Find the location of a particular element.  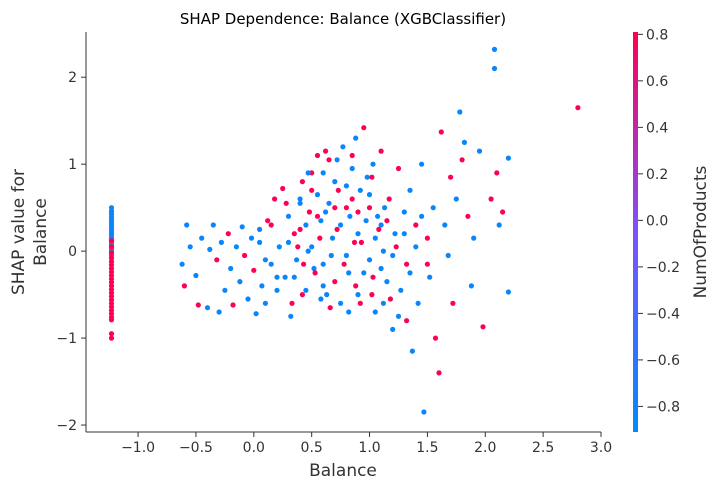

y-tick-label: −1 is located at coordinates (66, 339).